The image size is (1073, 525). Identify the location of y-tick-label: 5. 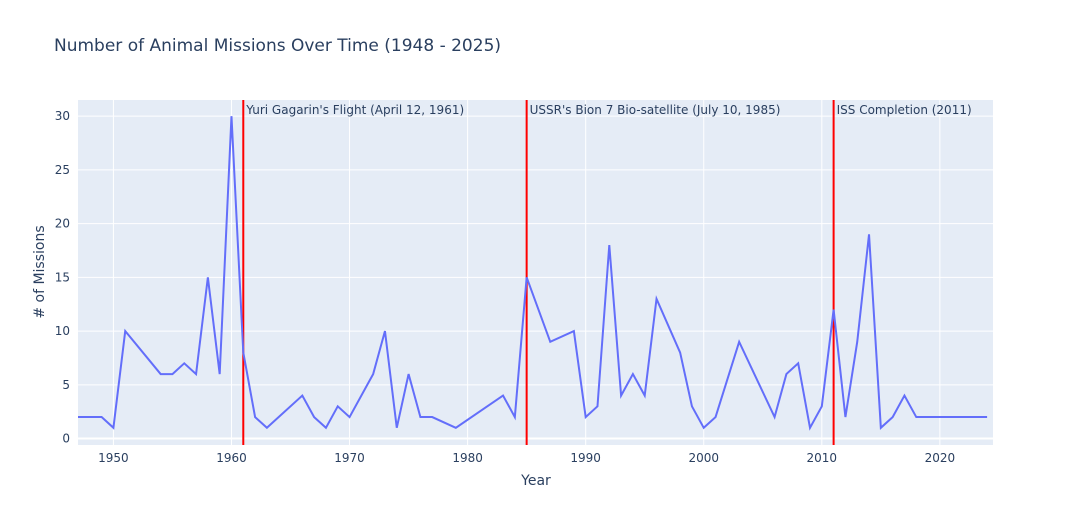
(66, 385).